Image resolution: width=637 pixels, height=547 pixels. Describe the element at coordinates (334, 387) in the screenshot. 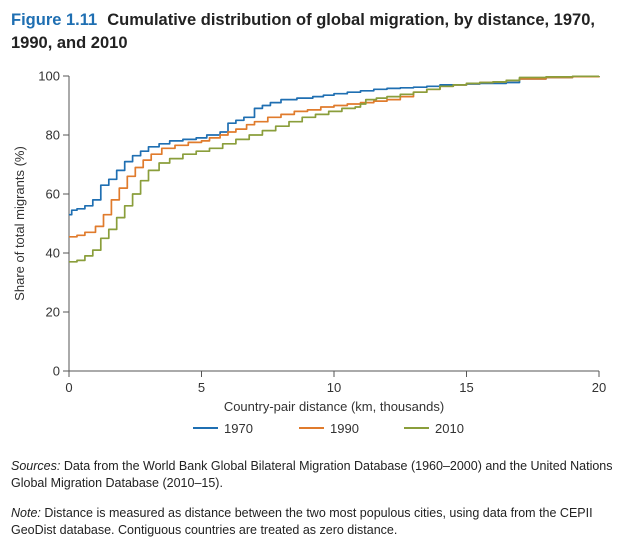

I see `x-tick-label: 10` at that location.